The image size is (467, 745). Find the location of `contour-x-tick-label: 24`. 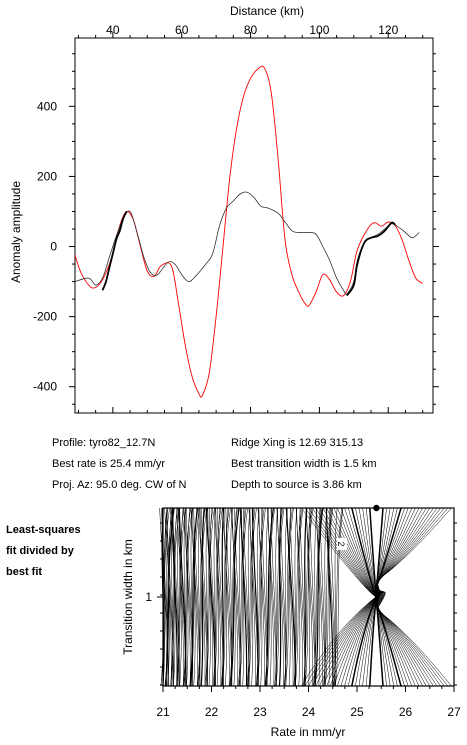

contour-x-tick-label: 24 is located at coordinates (309, 712).